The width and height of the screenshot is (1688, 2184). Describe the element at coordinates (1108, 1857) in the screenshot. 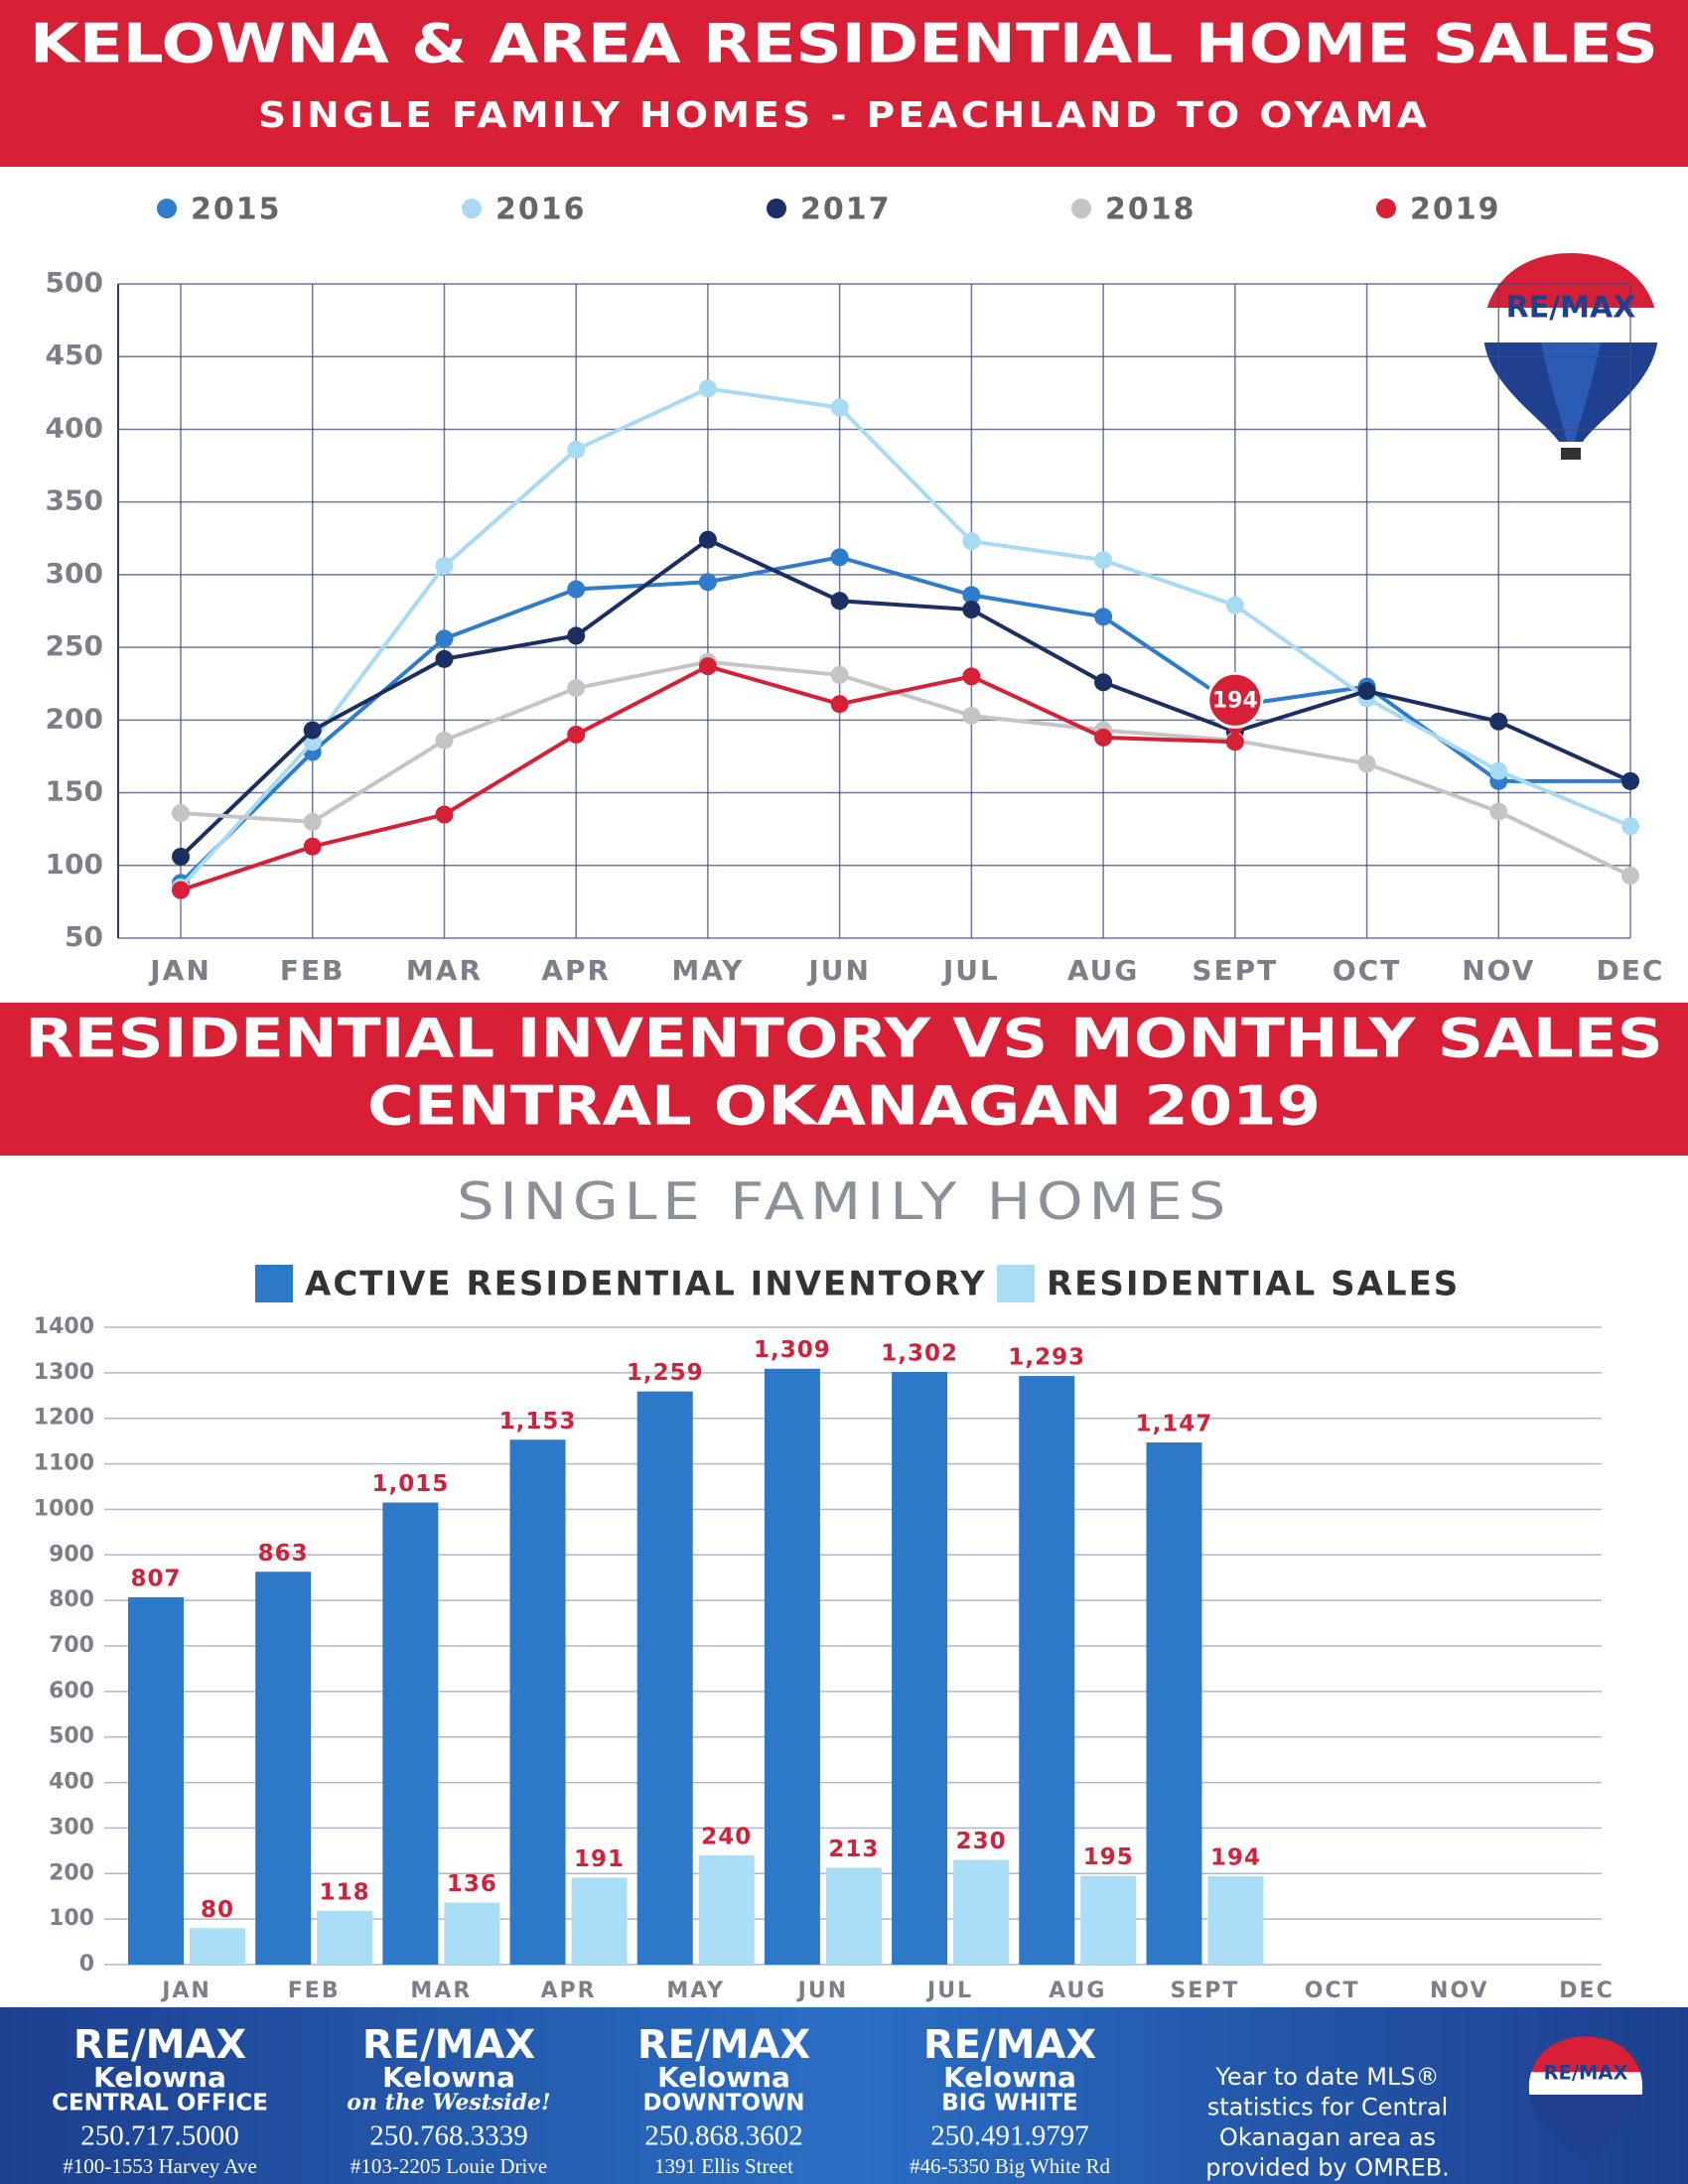

I see `data-label: 195` at that location.